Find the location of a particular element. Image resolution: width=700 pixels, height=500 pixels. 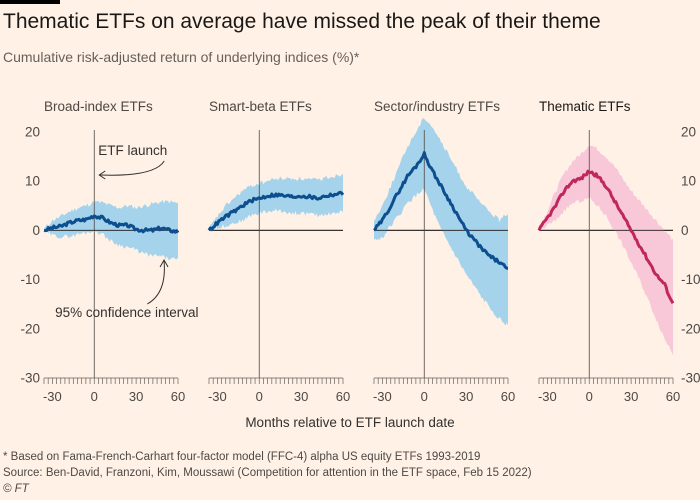

ft-credit: © FT is located at coordinates (16, 489).